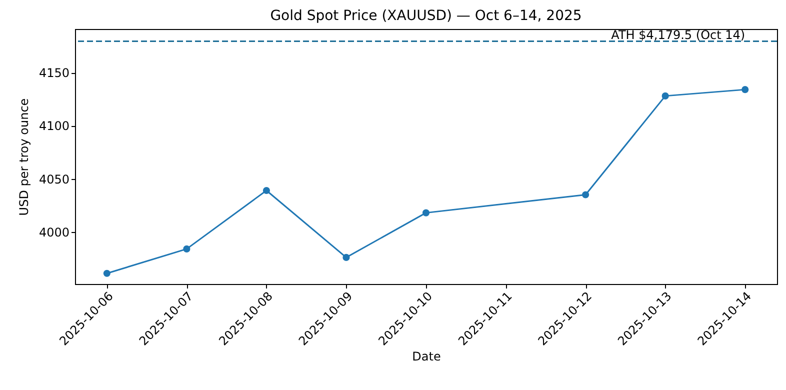 This screenshot has height=390, width=786. Describe the element at coordinates (54, 232) in the screenshot. I see `y-tick-label: 4000` at that location.